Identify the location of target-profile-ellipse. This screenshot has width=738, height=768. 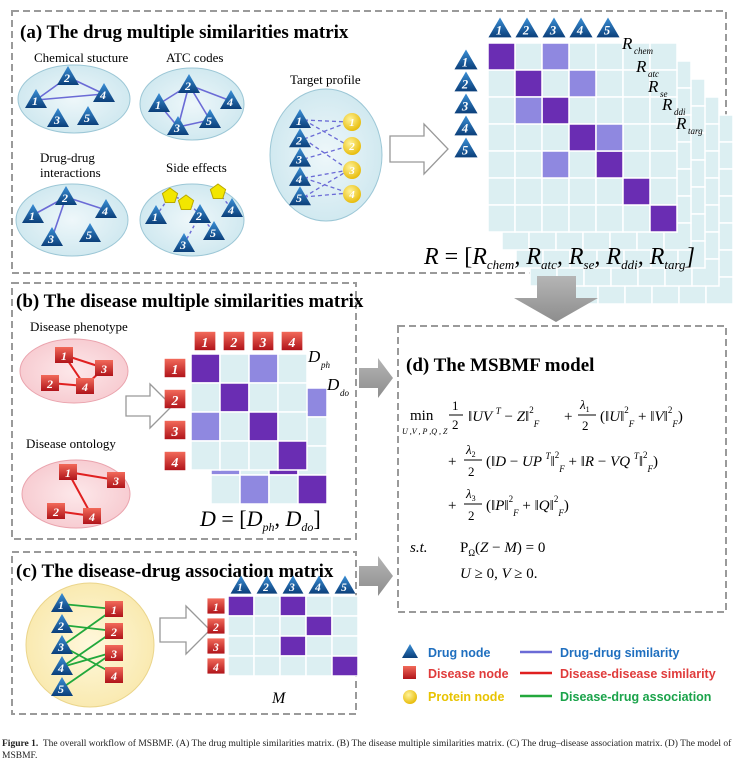
(326, 155).